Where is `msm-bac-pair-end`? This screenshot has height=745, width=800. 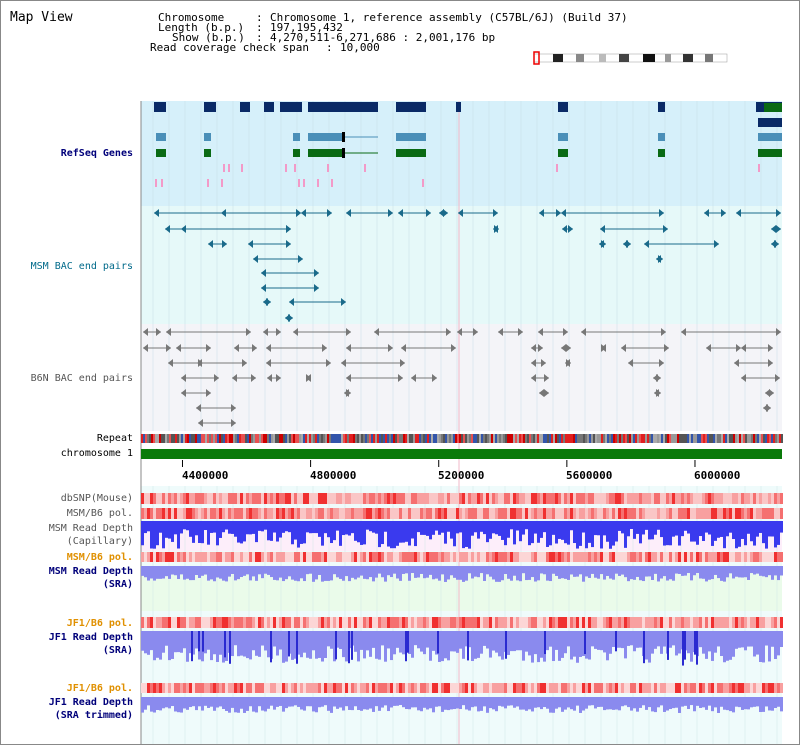
msm-bac-pair-end is located at coordinates (300, 259).